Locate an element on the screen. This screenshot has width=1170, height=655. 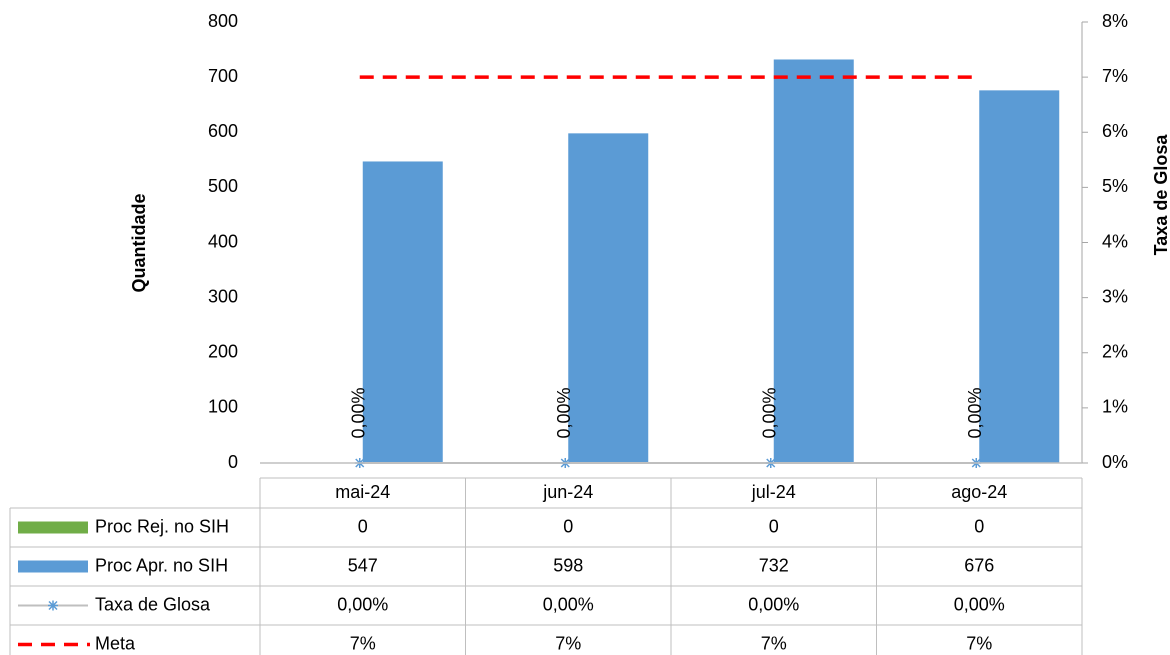
y-tick-label: 200 is located at coordinates (223, 352).